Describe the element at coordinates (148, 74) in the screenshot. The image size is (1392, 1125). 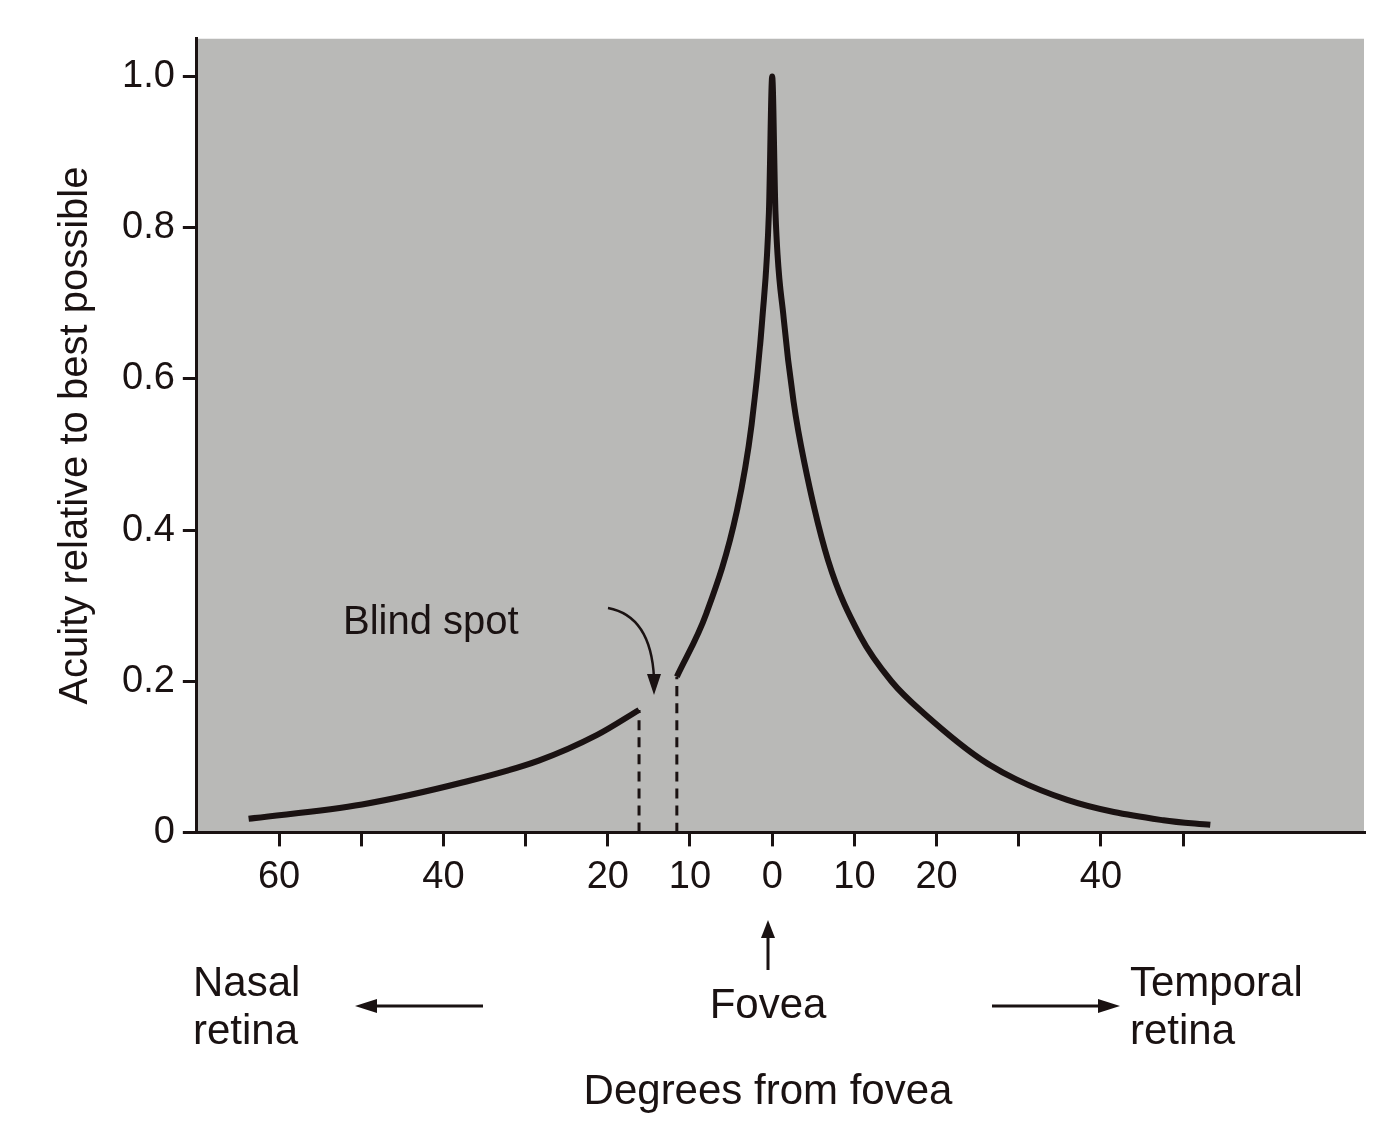
I see `y-tick-label: 1.0` at that location.